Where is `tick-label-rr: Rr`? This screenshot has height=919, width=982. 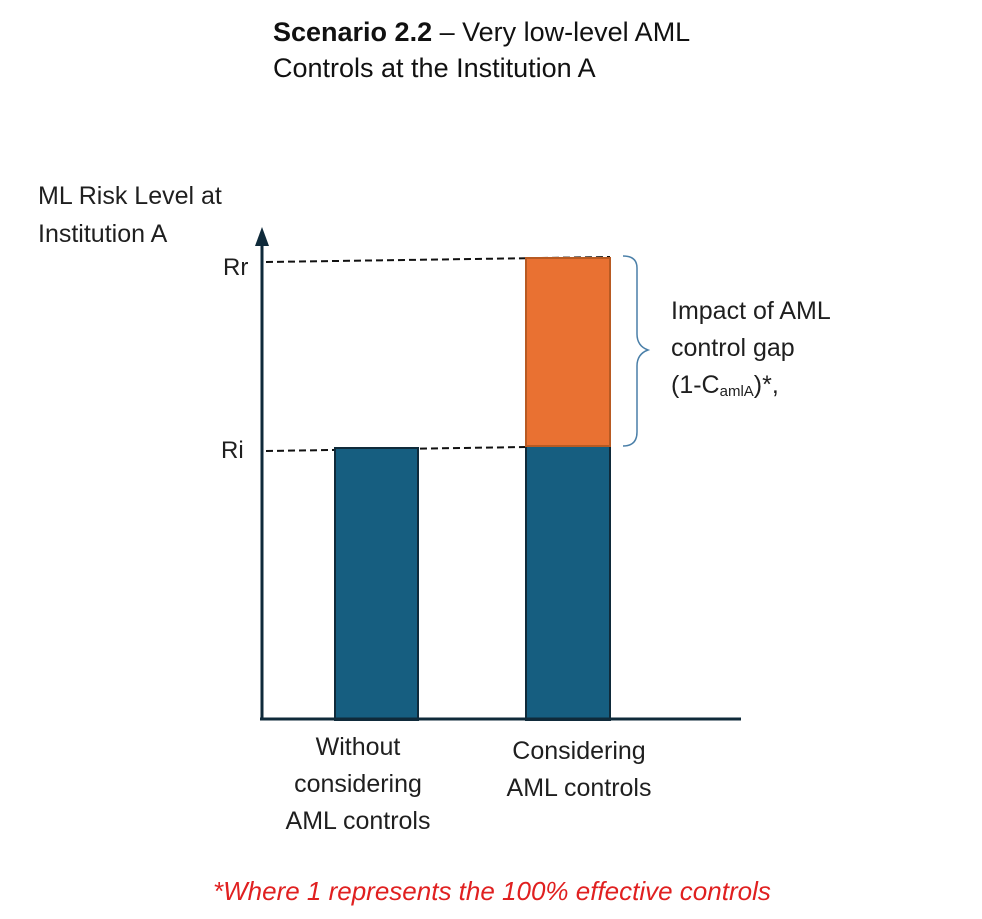 tick-label-rr: Rr is located at coordinates (236, 267).